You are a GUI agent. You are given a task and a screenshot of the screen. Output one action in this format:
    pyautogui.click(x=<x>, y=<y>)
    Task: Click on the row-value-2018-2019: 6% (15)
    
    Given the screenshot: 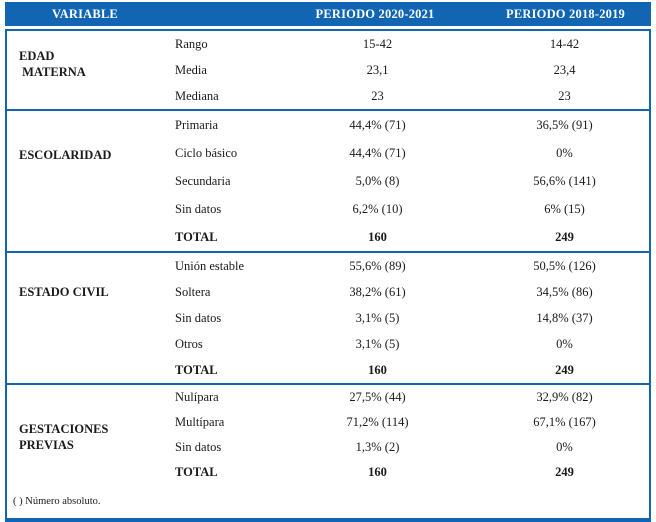 What is the action you would take?
    pyautogui.click(x=564, y=208)
    